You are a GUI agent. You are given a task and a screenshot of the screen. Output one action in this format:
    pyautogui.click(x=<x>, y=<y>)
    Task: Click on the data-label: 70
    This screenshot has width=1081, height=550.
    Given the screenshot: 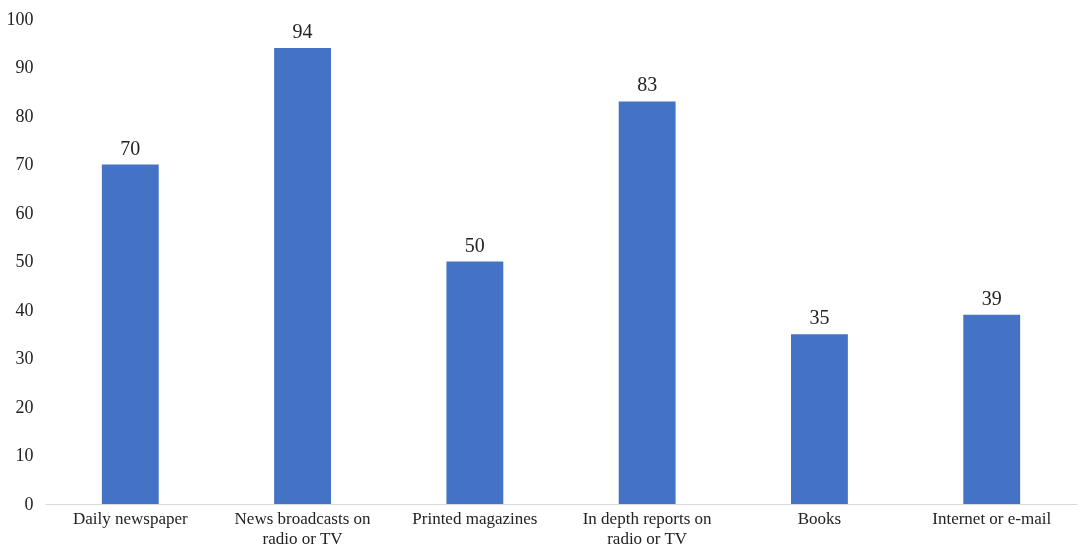 What is the action you would take?
    pyautogui.click(x=130, y=147)
    